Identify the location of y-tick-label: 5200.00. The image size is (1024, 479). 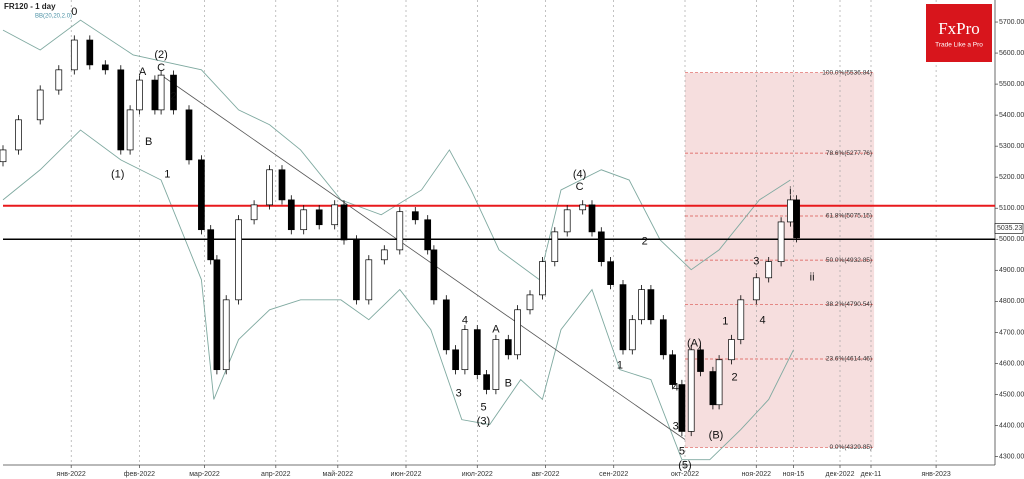
(1011, 177).